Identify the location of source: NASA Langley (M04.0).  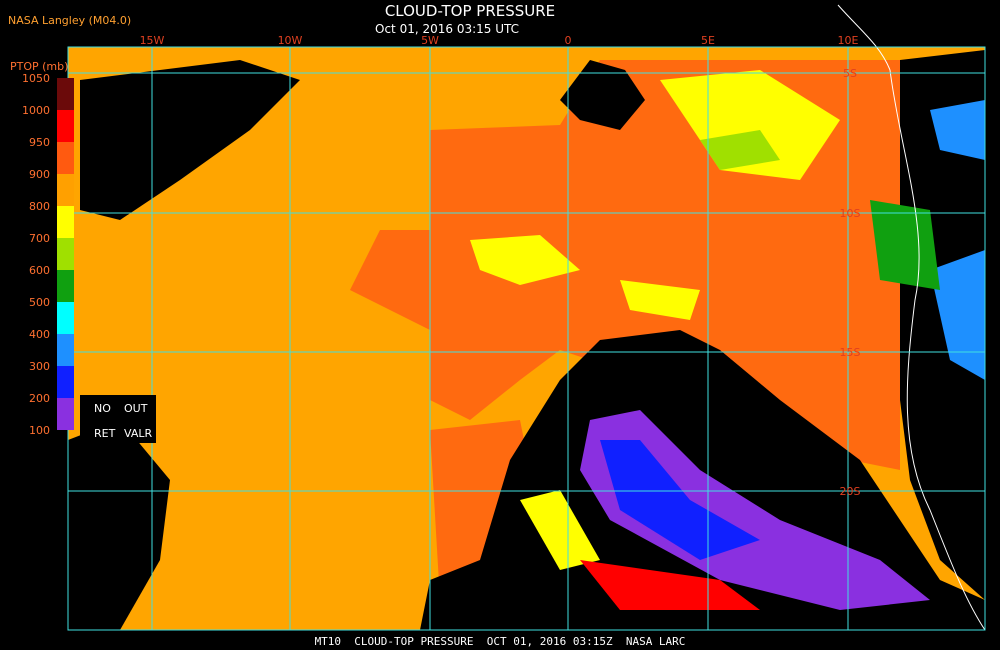
(69, 20).